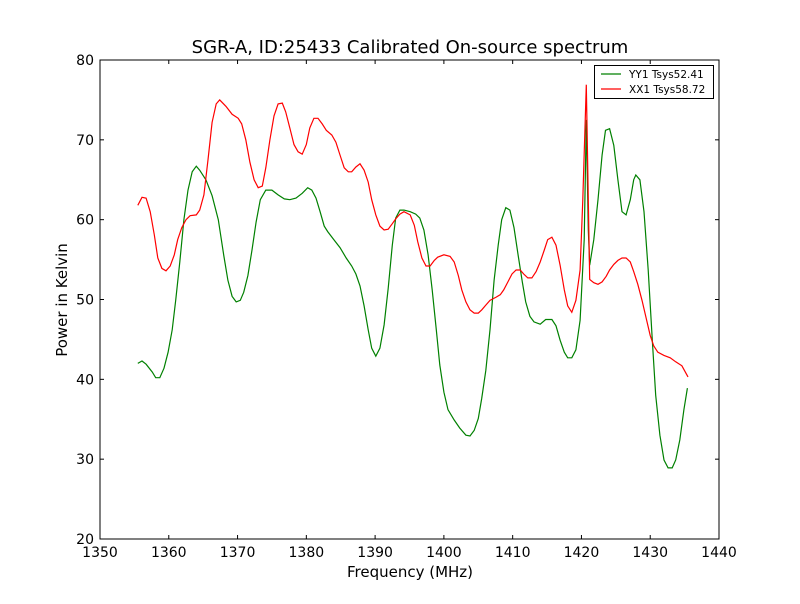 The height and width of the screenshot is (604, 800). I want to click on y-tick-label: 20, so click(85, 540).